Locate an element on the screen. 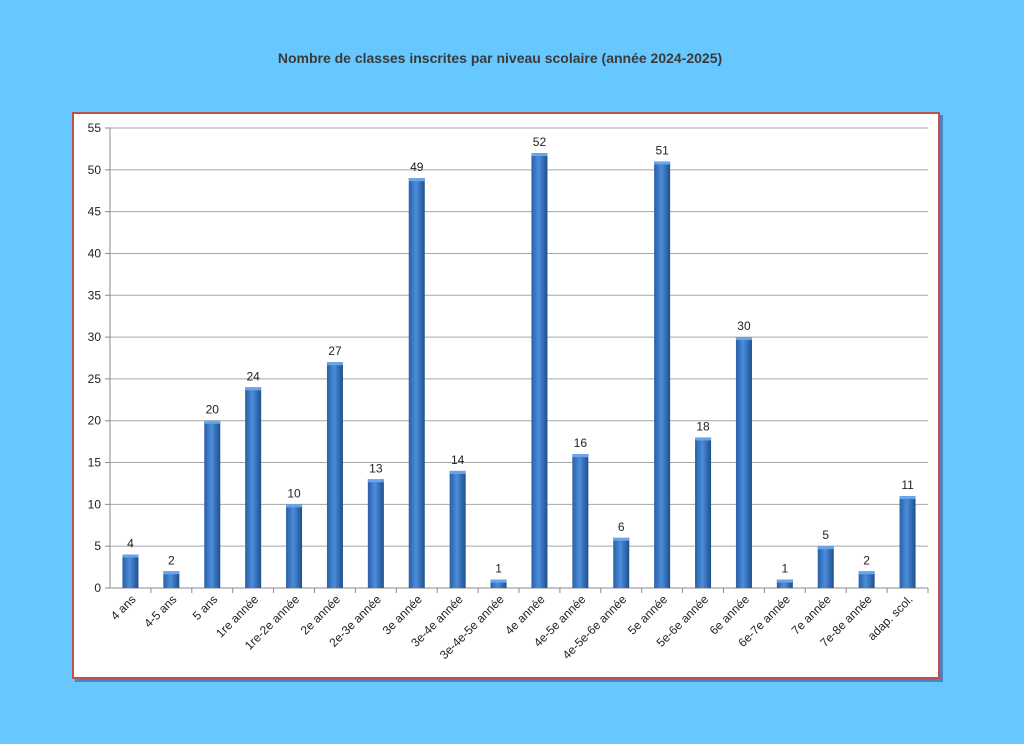 The width and height of the screenshot is (1024, 744). data-label: 13 is located at coordinates (376, 468).